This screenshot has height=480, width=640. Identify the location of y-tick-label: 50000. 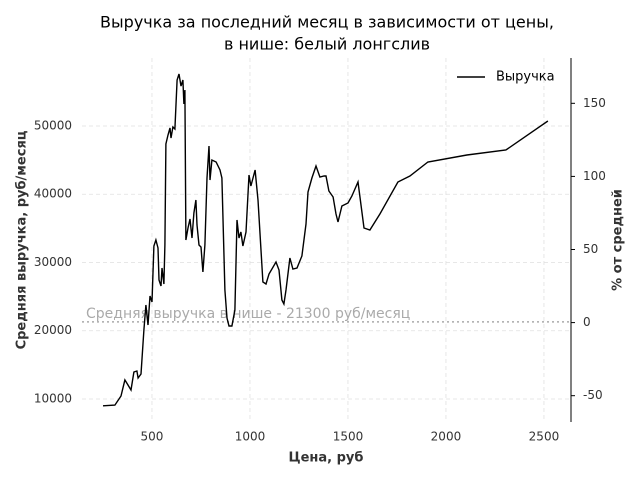
(53, 125).